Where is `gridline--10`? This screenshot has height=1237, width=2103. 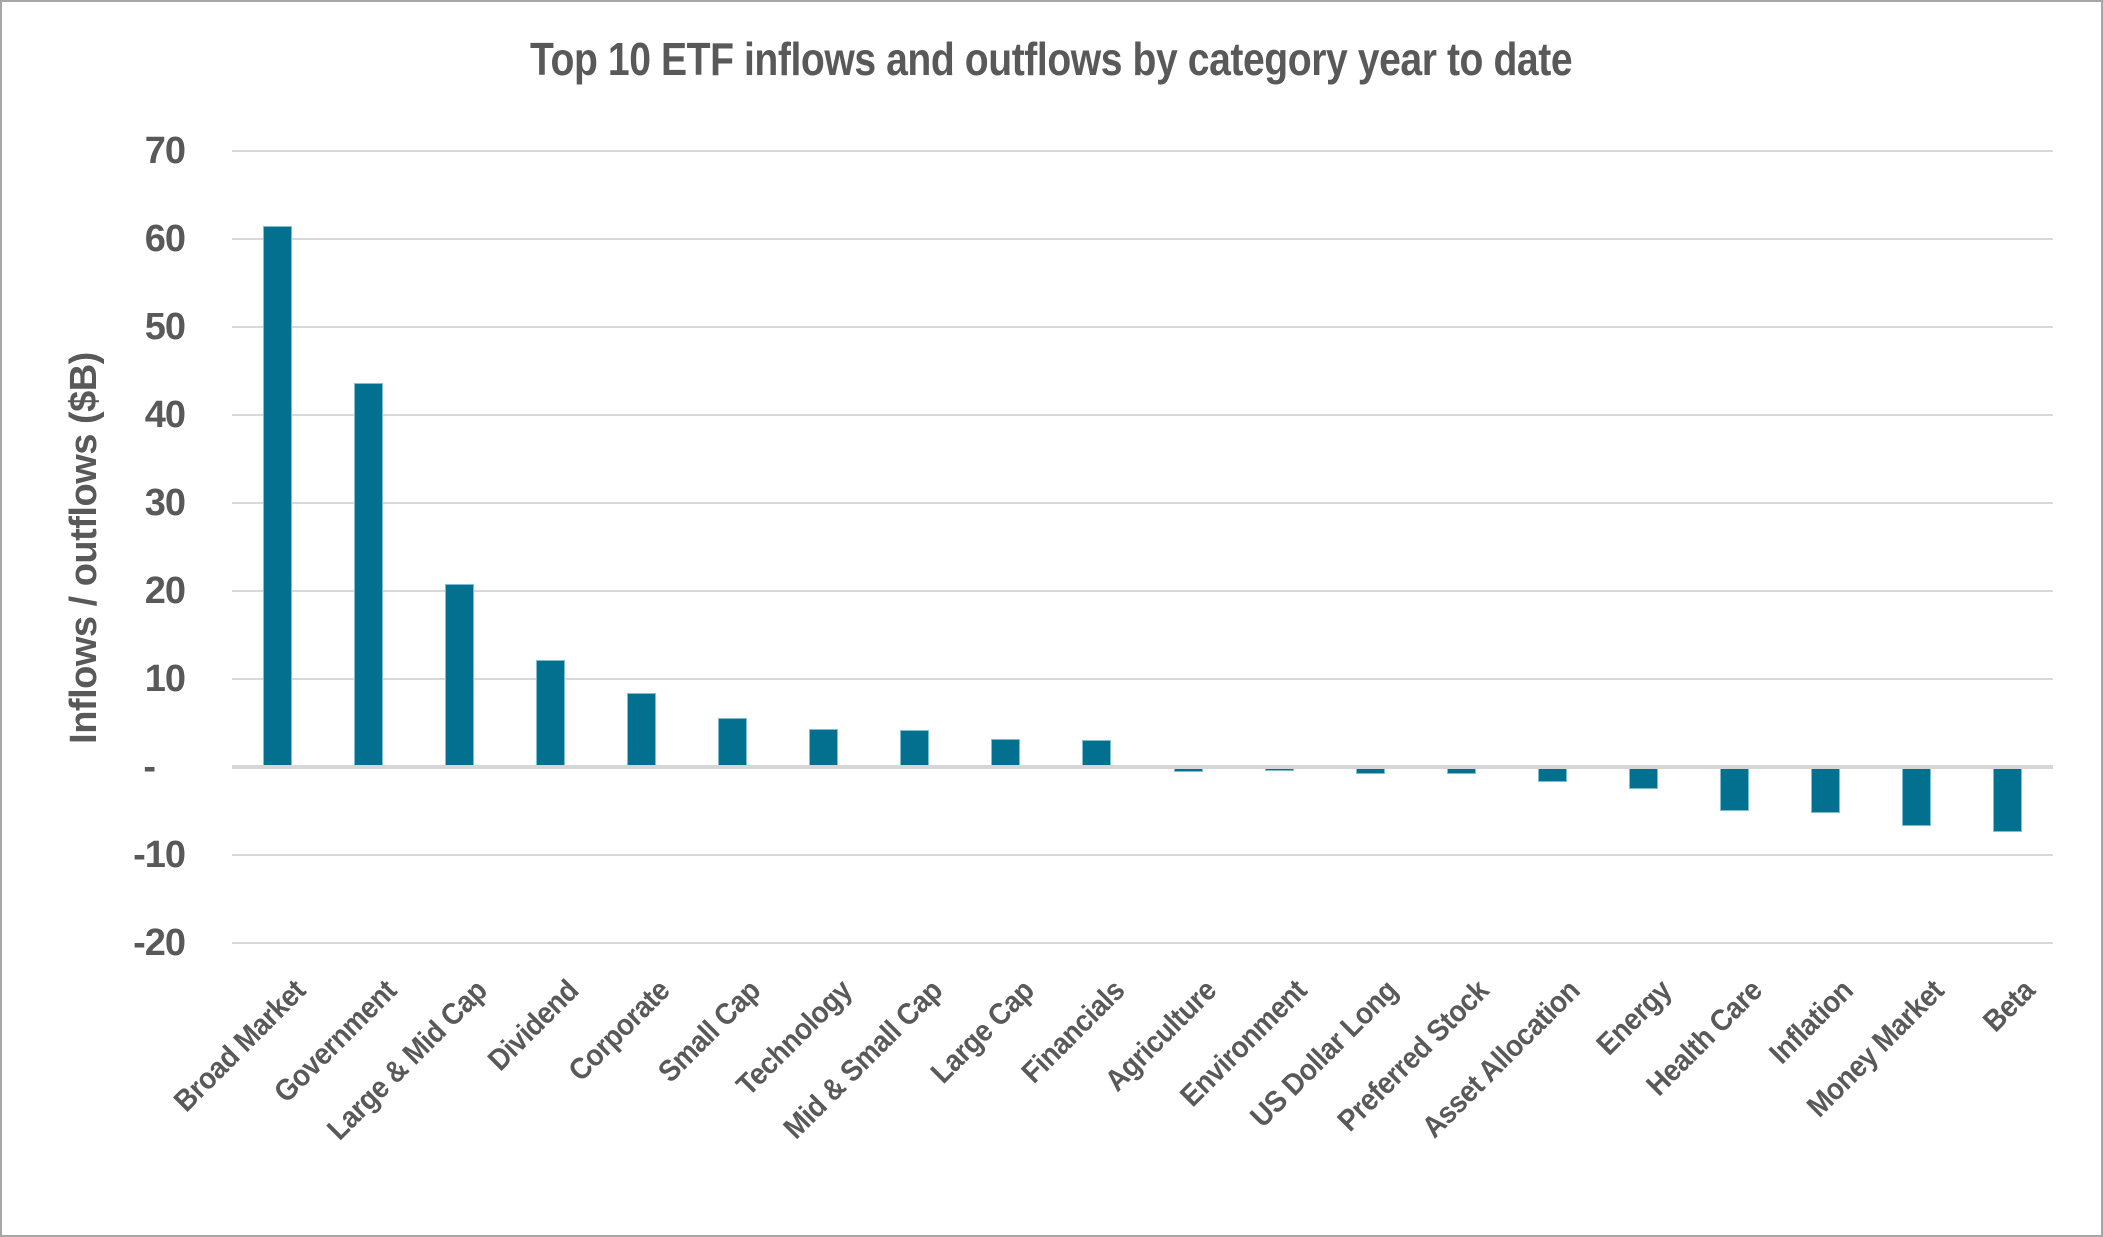
gridline--10 is located at coordinates (1142, 855).